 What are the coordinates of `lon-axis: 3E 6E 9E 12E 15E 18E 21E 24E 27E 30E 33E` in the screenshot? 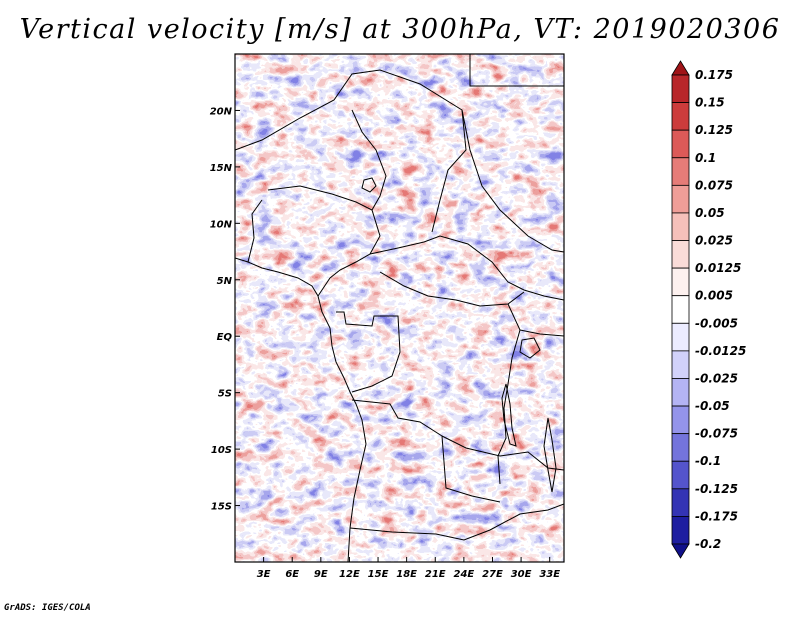 It's located at (408, 568).